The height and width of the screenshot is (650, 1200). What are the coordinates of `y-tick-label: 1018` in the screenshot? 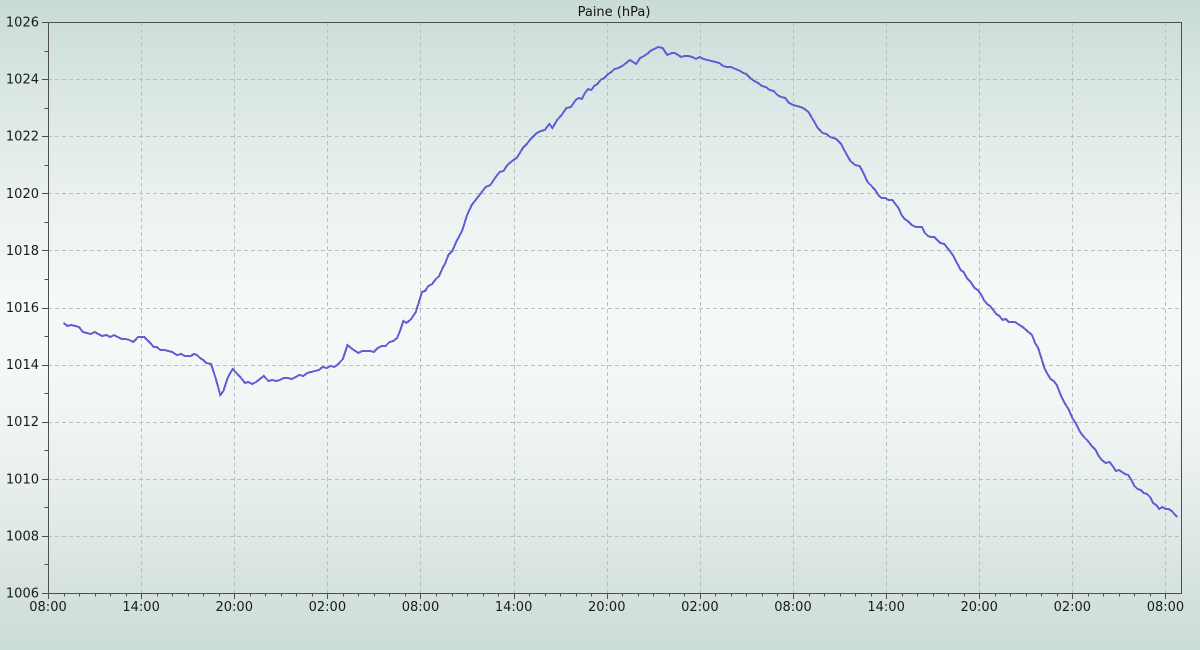 It's located at (22, 251).